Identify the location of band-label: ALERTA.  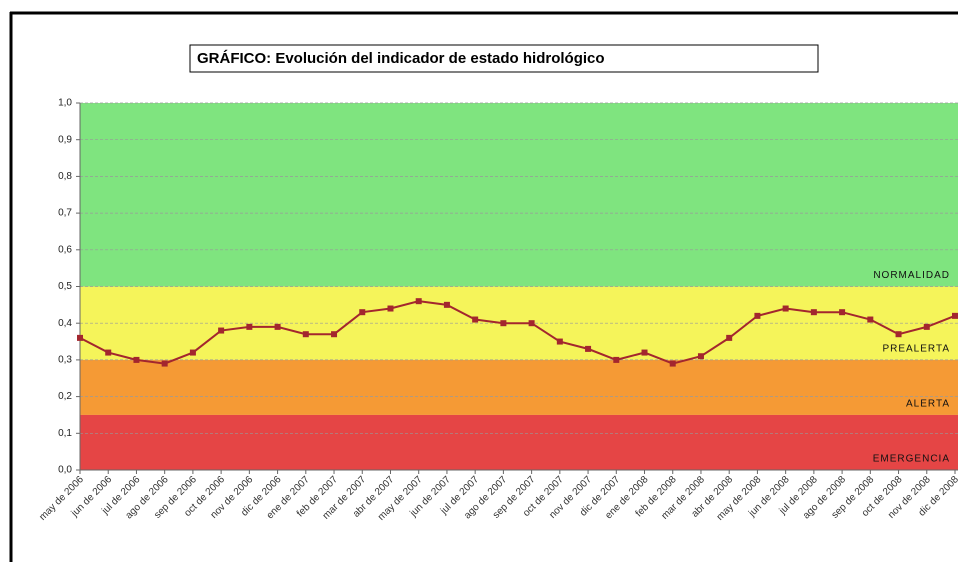
(928, 404).